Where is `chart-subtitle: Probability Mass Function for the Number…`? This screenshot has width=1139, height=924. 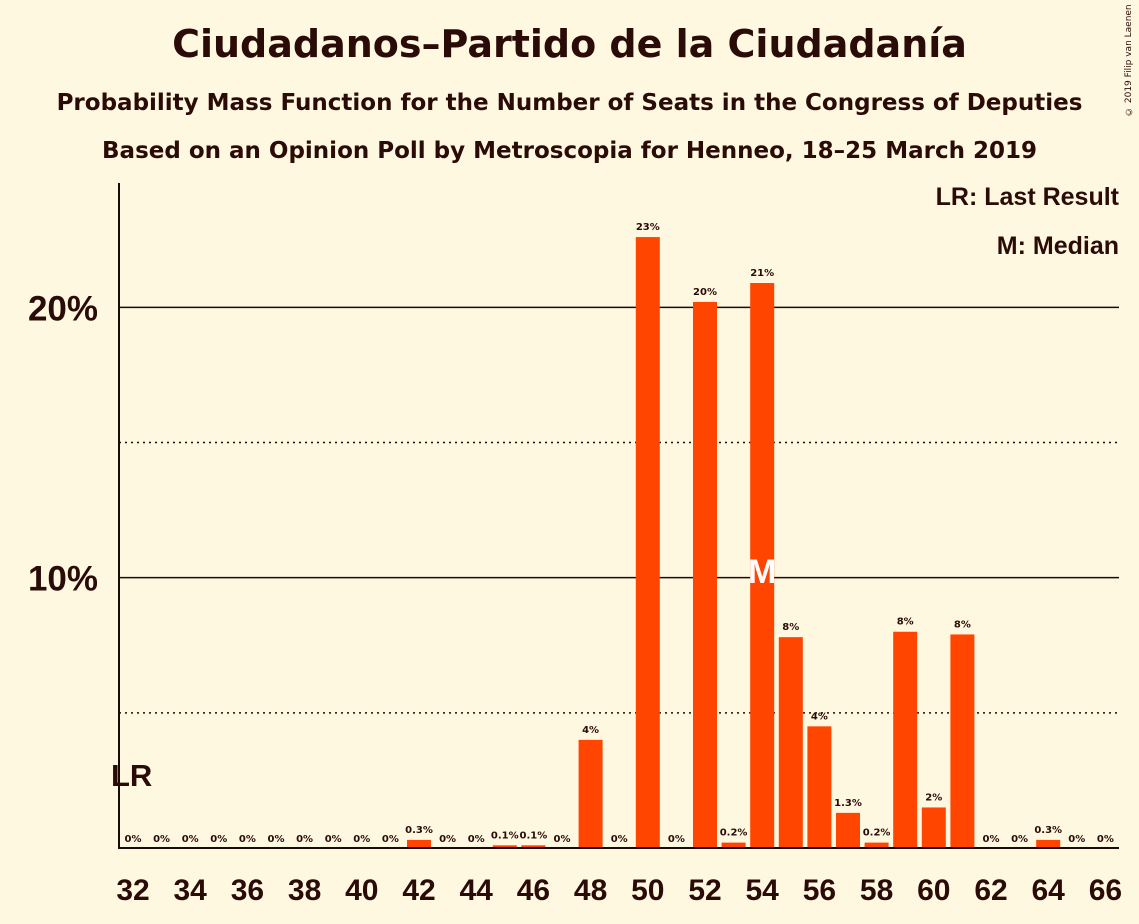 chart-subtitle: Probability Mass Function for the Number… is located at coordinates (569, 103).